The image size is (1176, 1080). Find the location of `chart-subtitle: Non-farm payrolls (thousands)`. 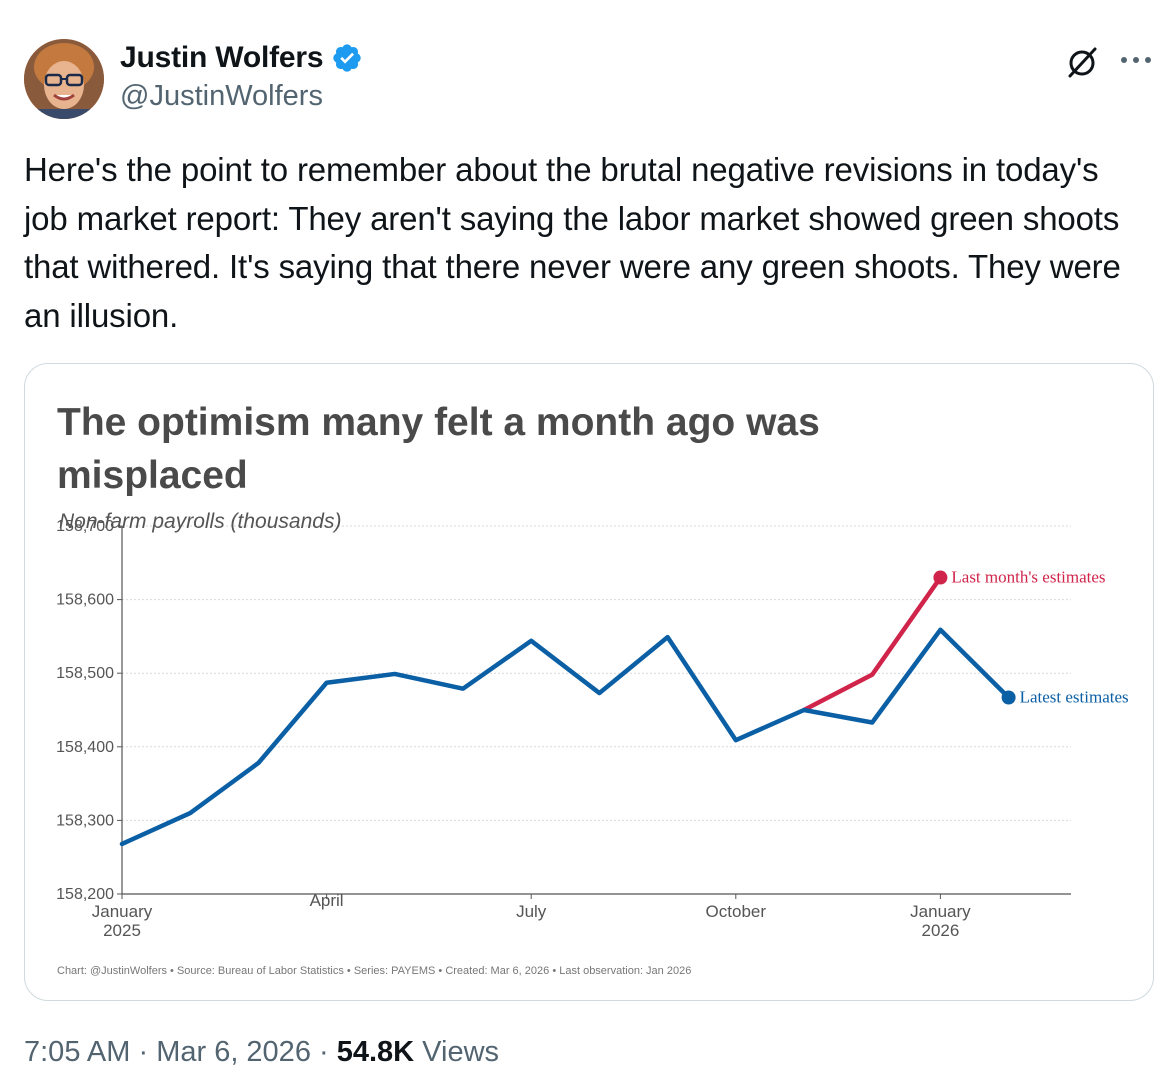

chart-subtitle: Non-farm payrolls (thousands) is located at coordinates (200, 521).